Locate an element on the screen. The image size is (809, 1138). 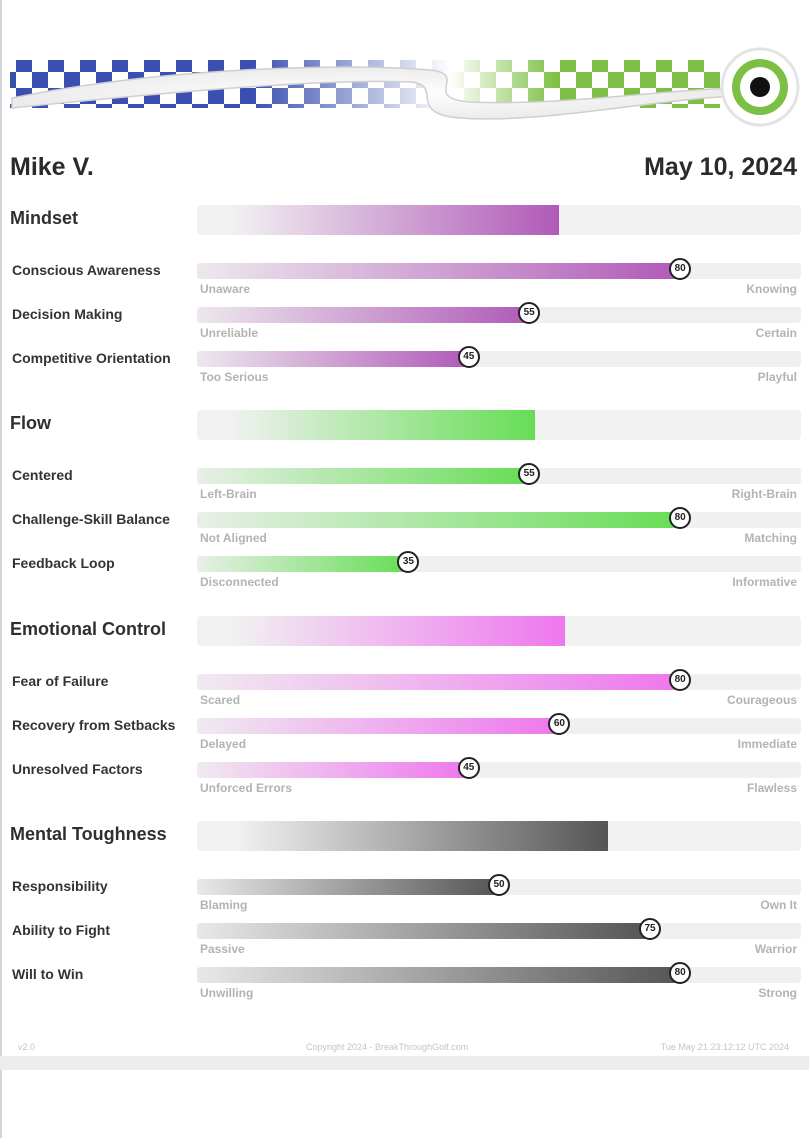
metric-label: Unresolved Factors is located at coordinates (77, 769).